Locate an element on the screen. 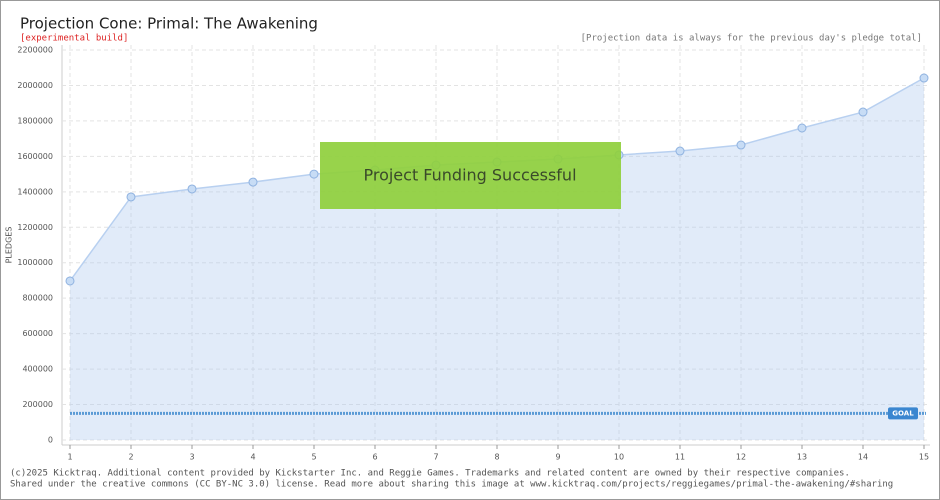 The height and width of the screenshot is (500, 940). y-tick-label: 0 is located at coordinates (50, 440).